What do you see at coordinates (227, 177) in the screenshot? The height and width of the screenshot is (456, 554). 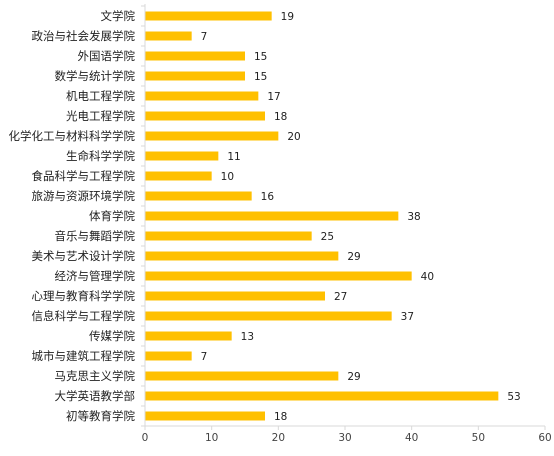 I see `data-label: 10` at bounding box center [227, 177].